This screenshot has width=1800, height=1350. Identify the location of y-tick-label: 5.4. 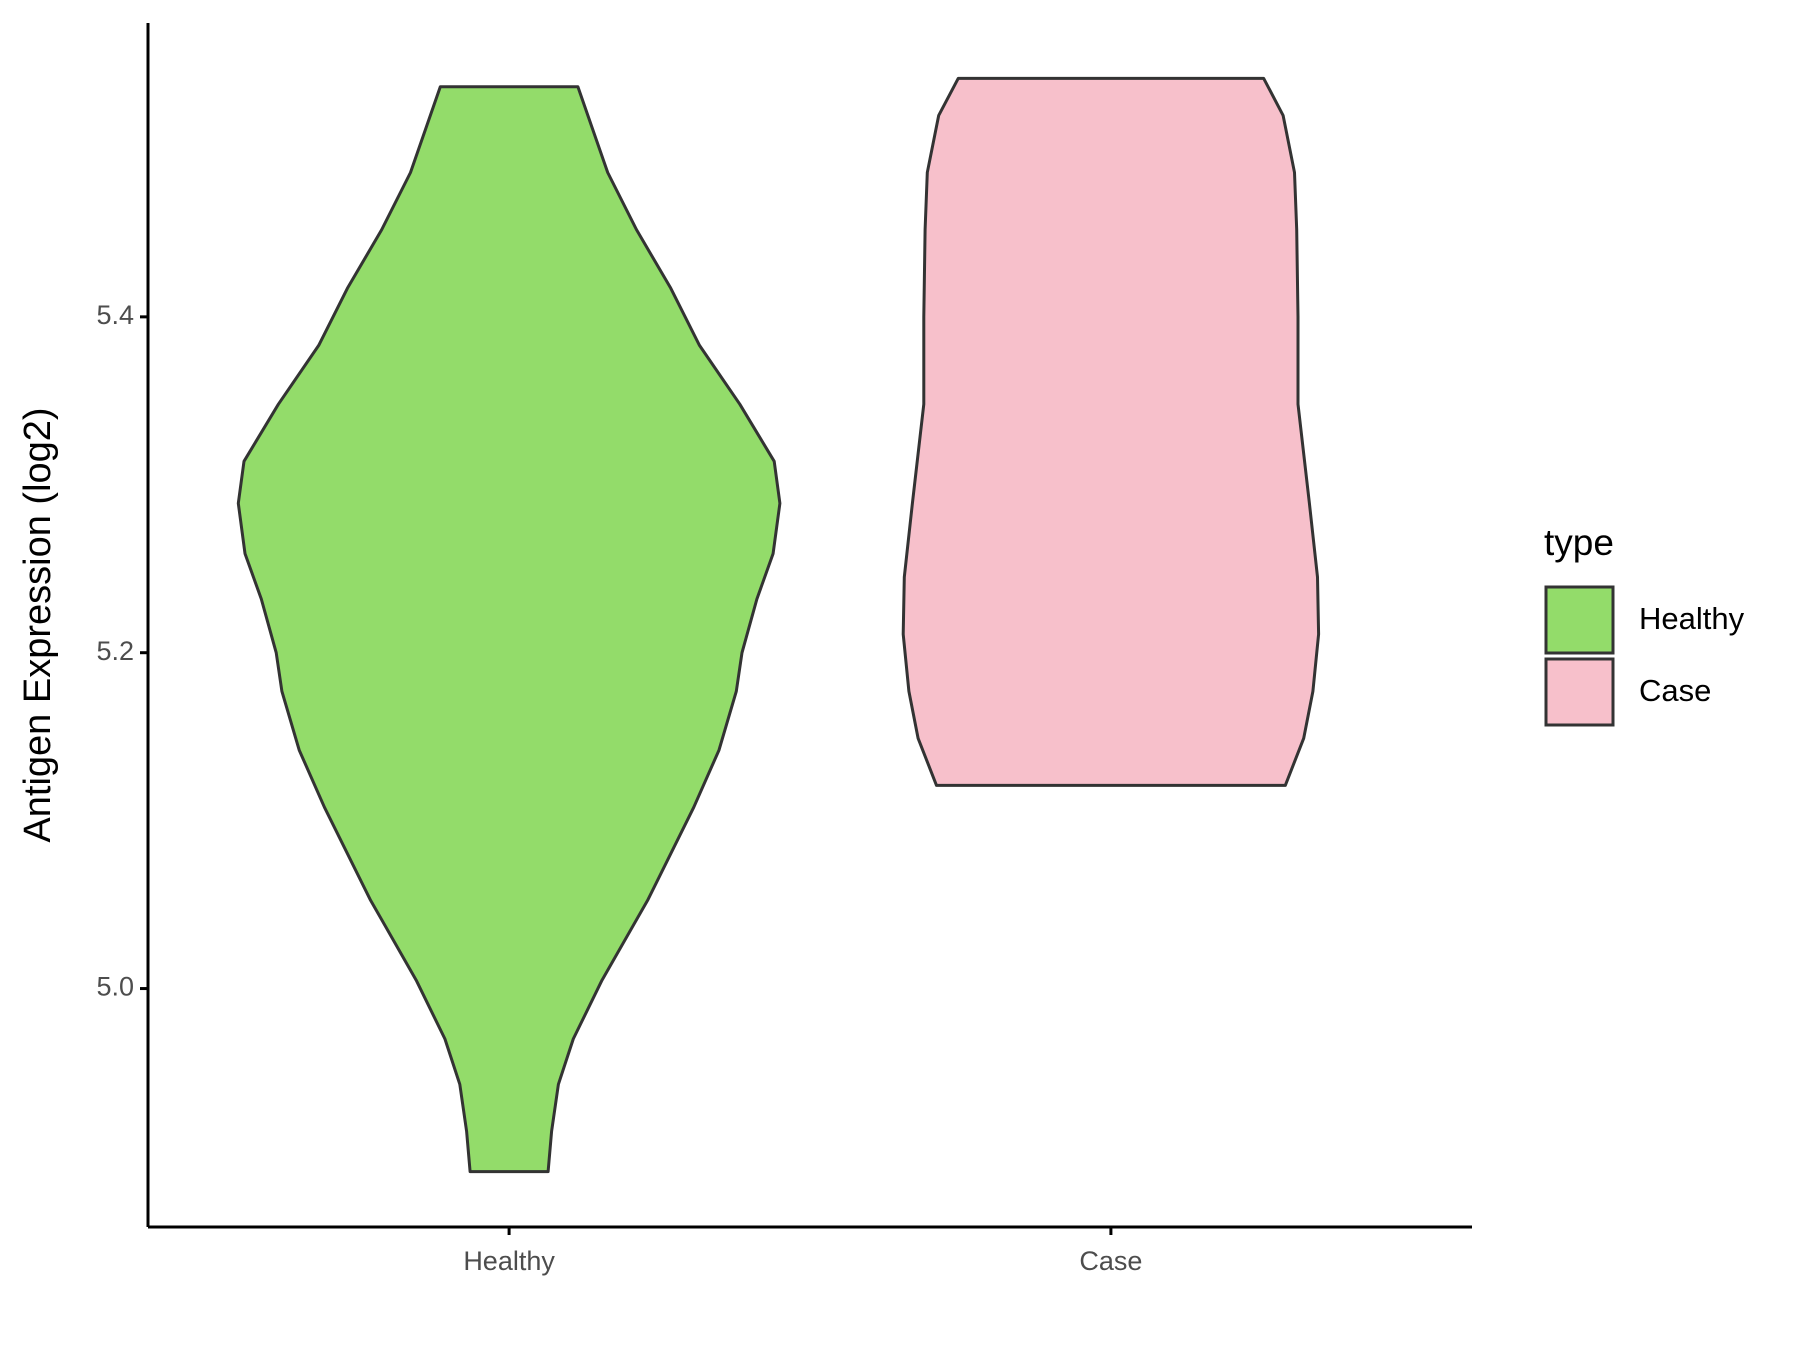
(115, 315).